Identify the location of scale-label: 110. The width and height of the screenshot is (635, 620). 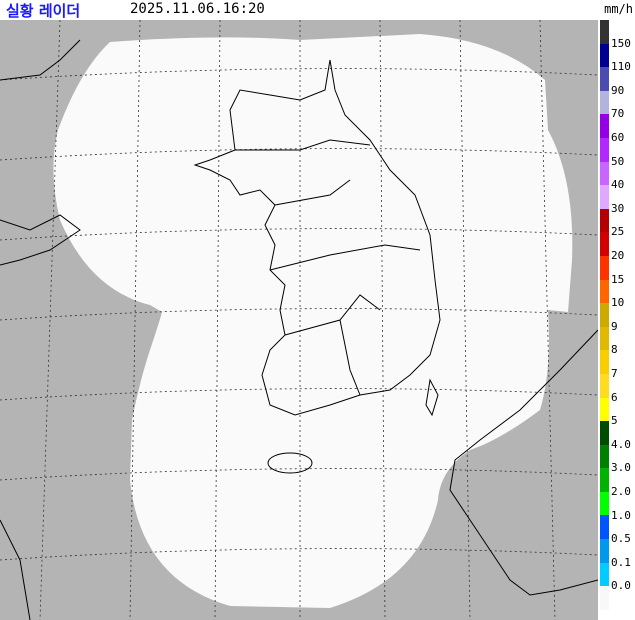
(621, 67).